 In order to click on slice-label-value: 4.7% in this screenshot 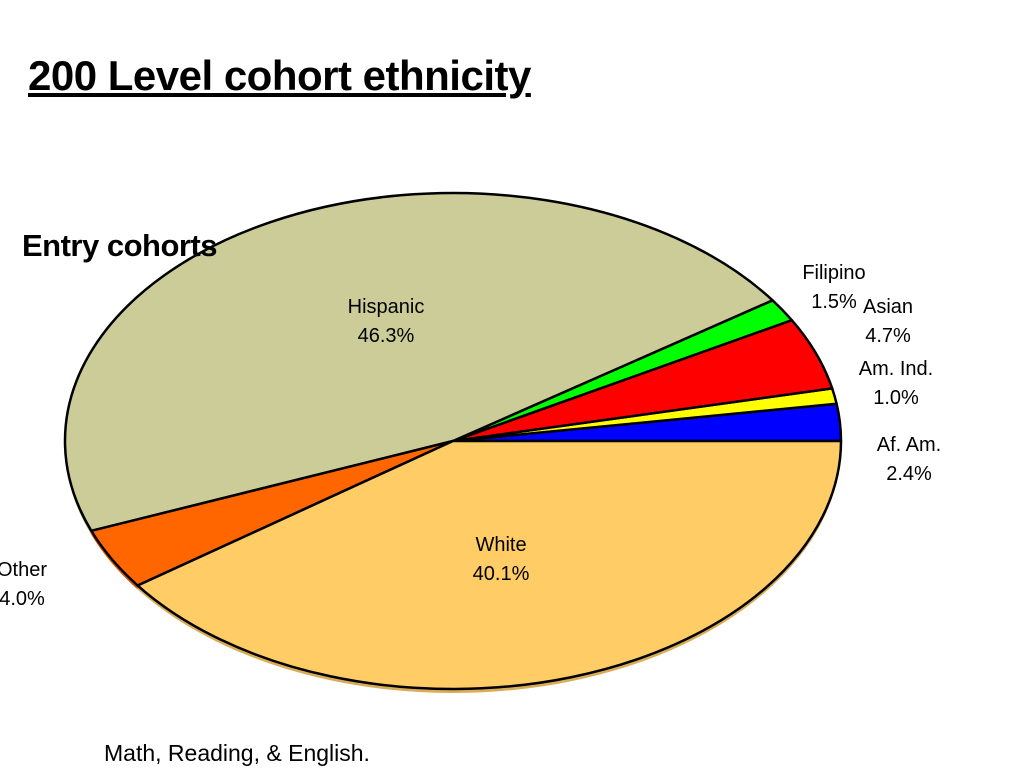, I will do `click(888, 336)`.